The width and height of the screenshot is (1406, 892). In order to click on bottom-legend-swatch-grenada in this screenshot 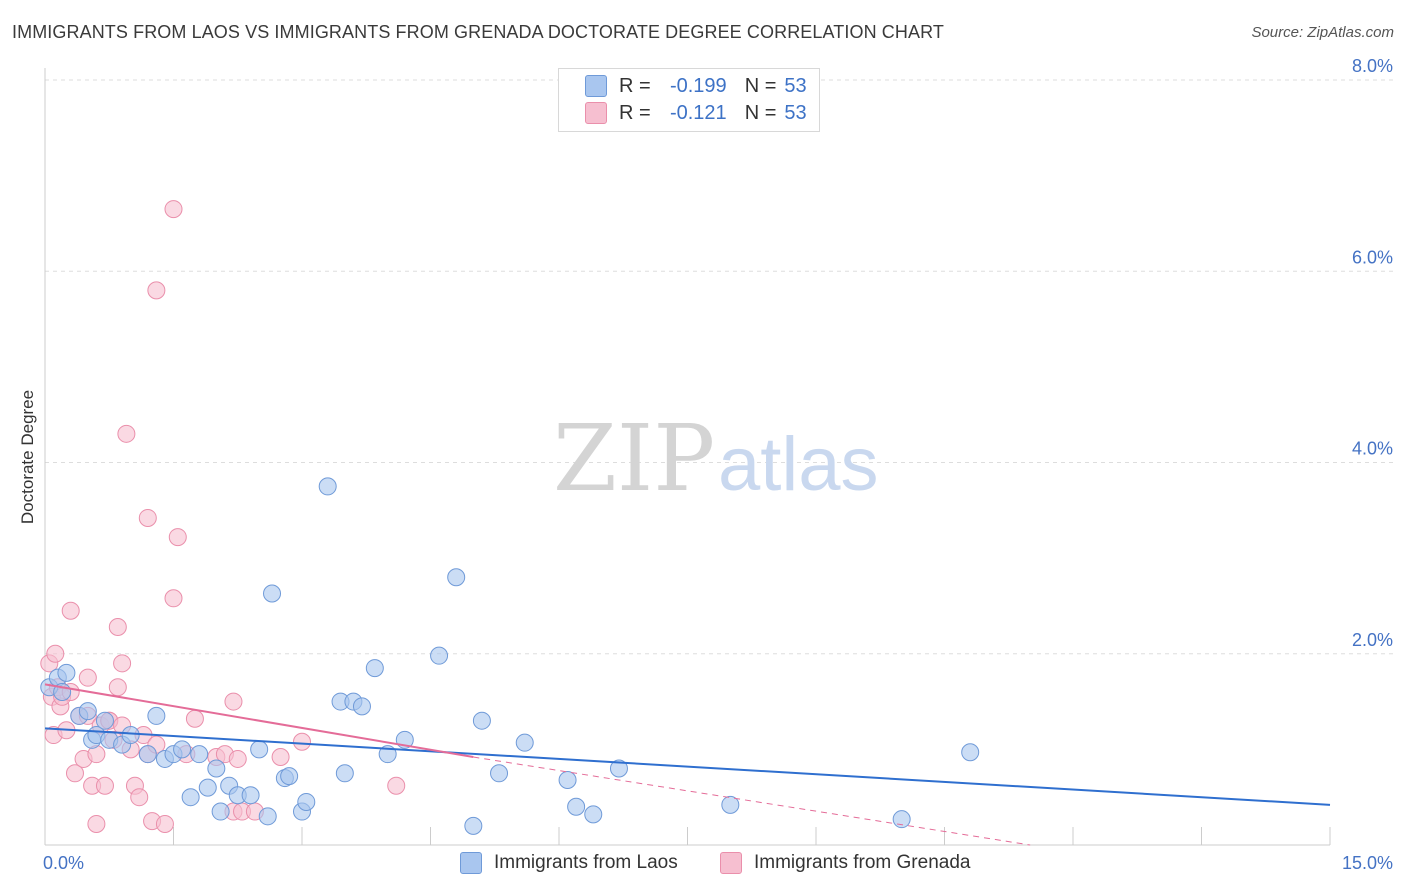, I will do `click(731, 863)`.